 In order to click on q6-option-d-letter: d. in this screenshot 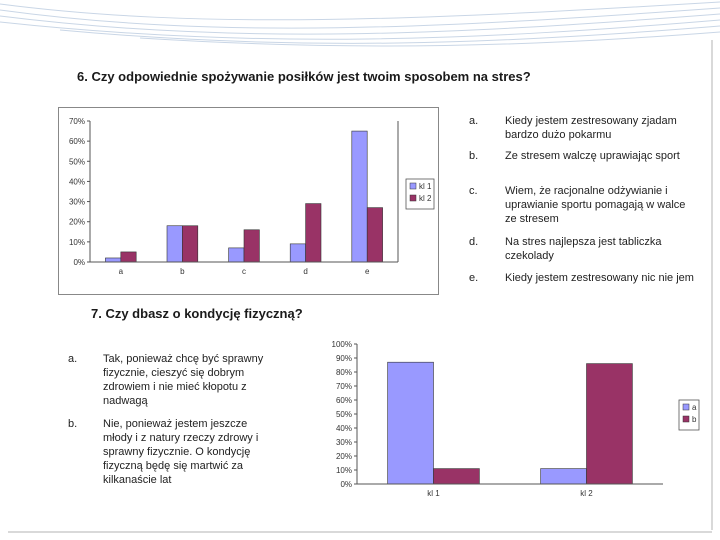, I will do `click(474, 242)`.